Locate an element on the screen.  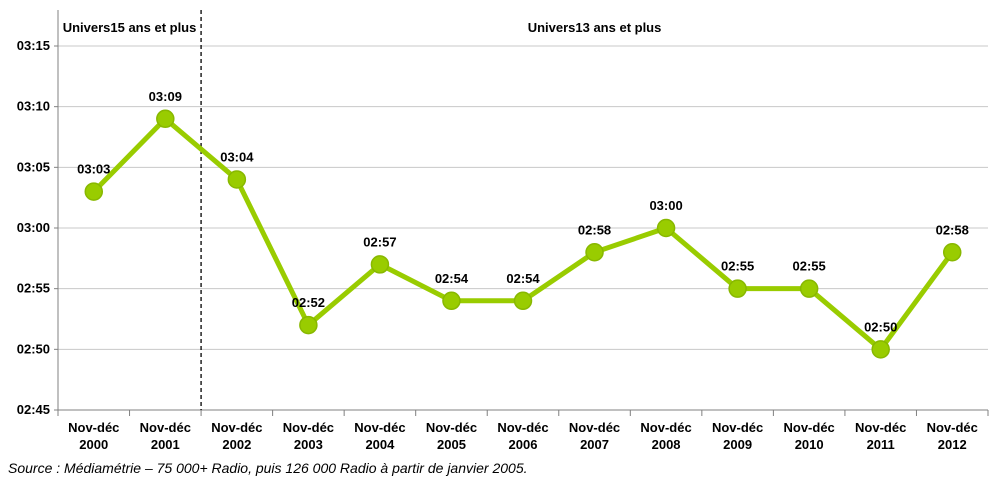
data-label: 02:57 is located at coordinates (379, 241).